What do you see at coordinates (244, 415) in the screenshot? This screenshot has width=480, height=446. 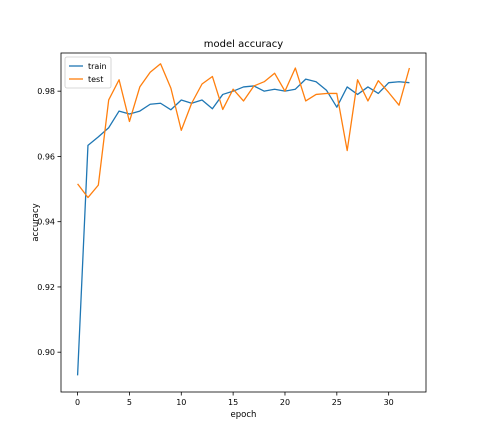 I see `x-axis-label: epoch` at bounding box center [244, 415].